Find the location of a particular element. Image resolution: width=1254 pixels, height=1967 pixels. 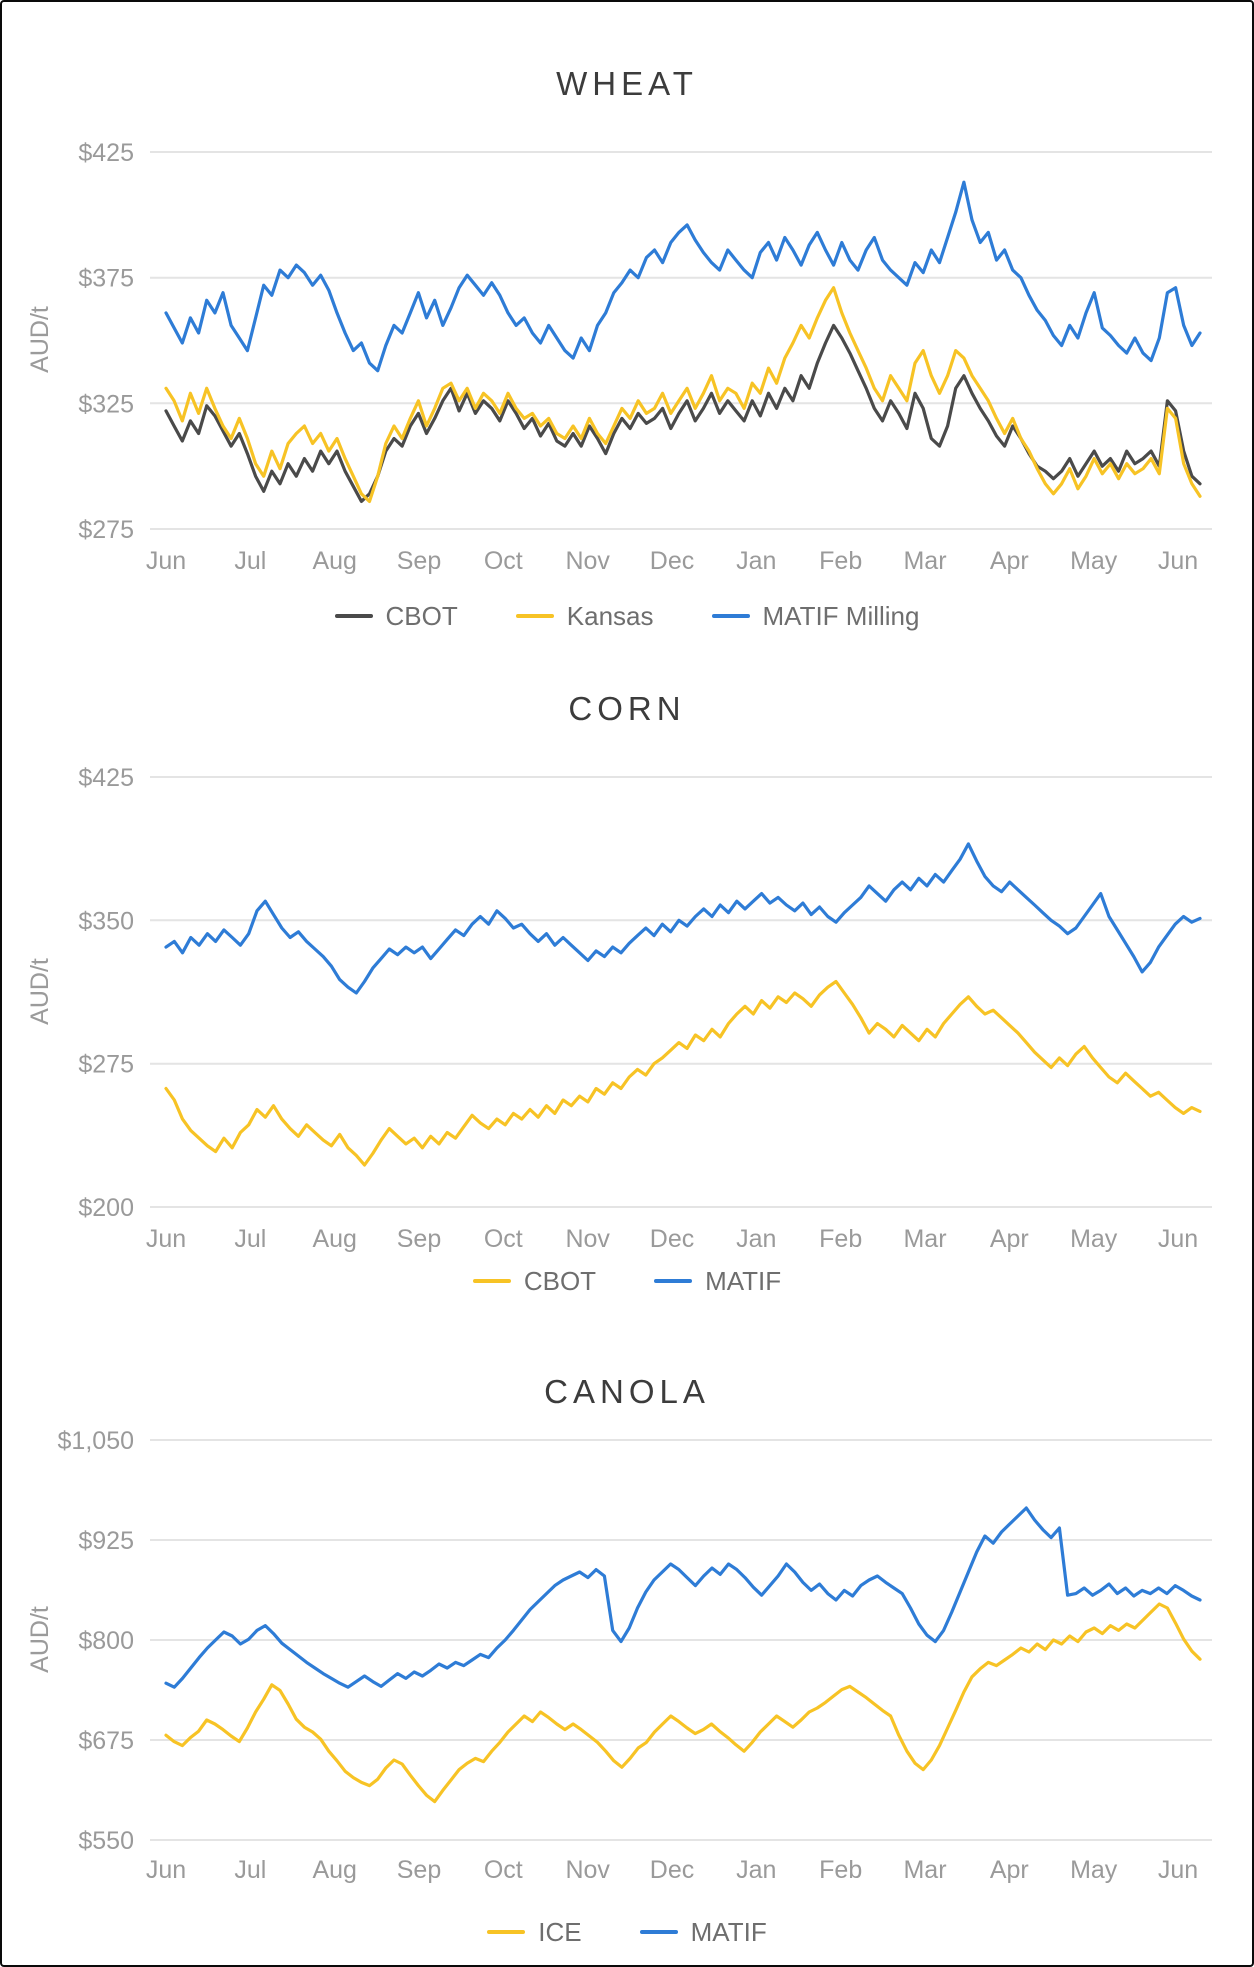

canola-legend: ICE MATIF is located at coordinates (627, 1932).